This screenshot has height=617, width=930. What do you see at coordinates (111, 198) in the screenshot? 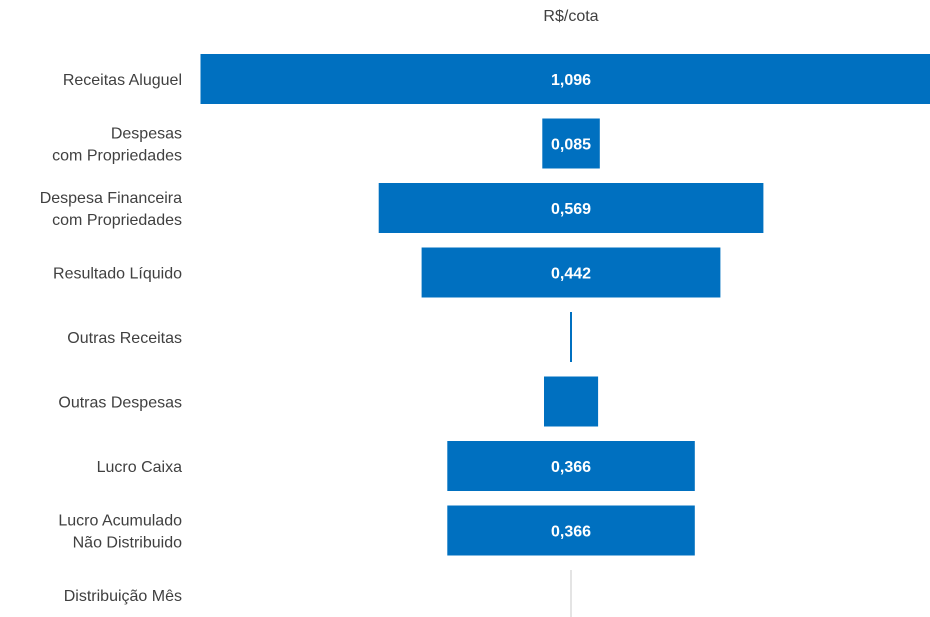
I see `category-label: Despesa Financeira` at bounding box center [111, 198].